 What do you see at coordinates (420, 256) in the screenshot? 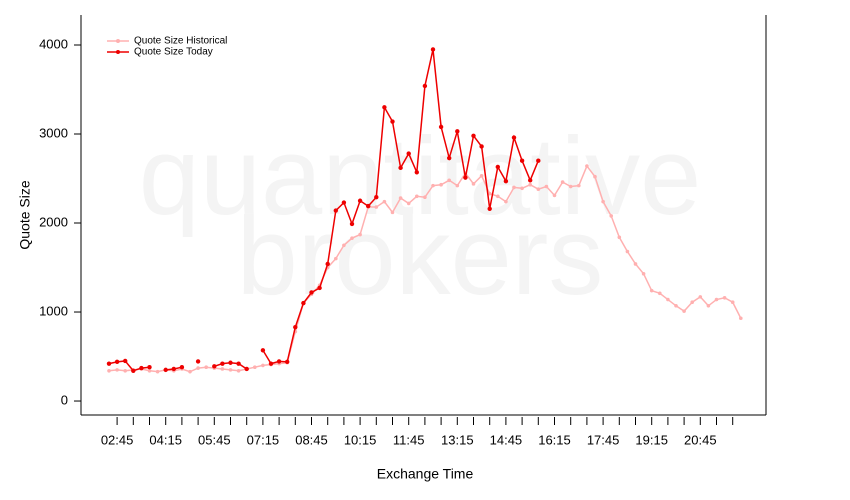
I see `watermark: brokers` at bounding box center [420, 256].